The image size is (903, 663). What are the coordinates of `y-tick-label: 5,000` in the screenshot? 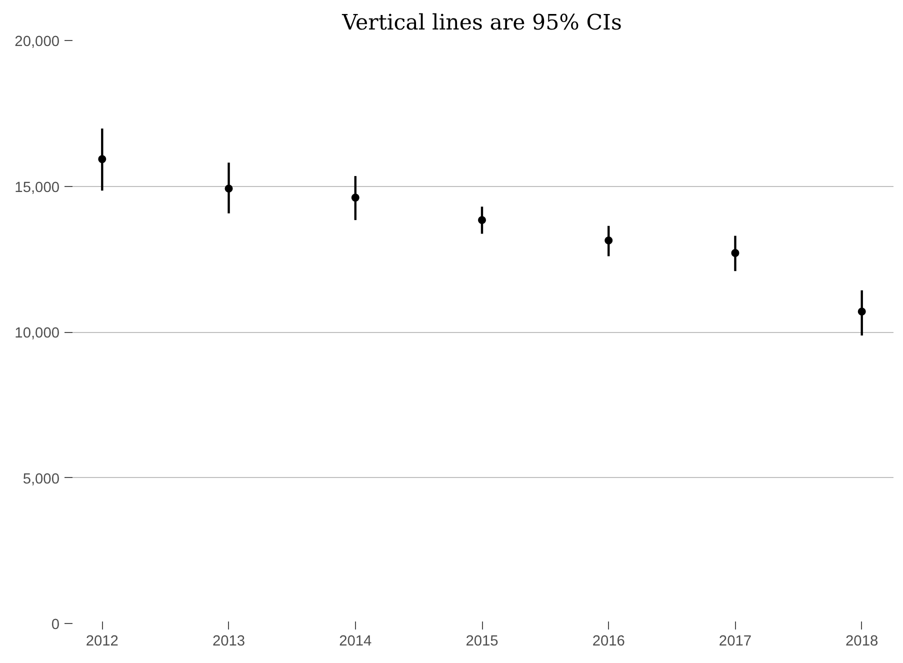 It's located at (41, 479).